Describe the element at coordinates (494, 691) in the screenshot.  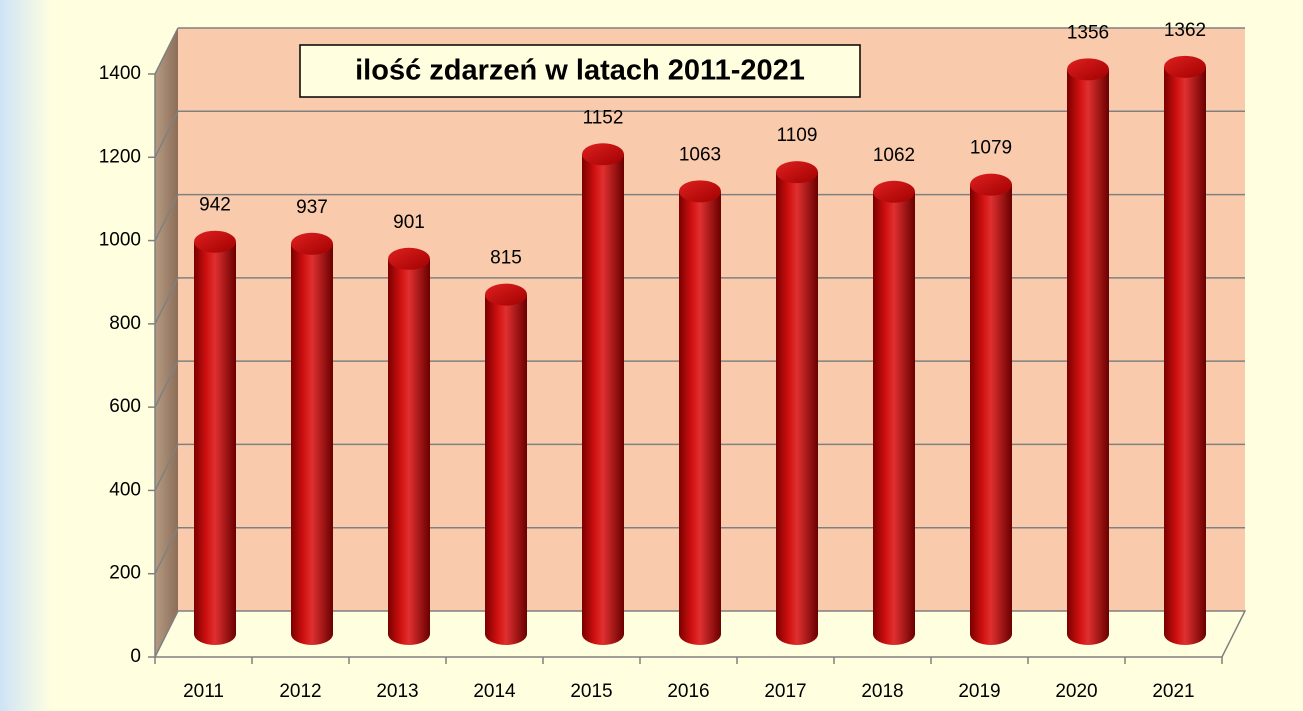
I see `x-tick-label: 2014` at that location.